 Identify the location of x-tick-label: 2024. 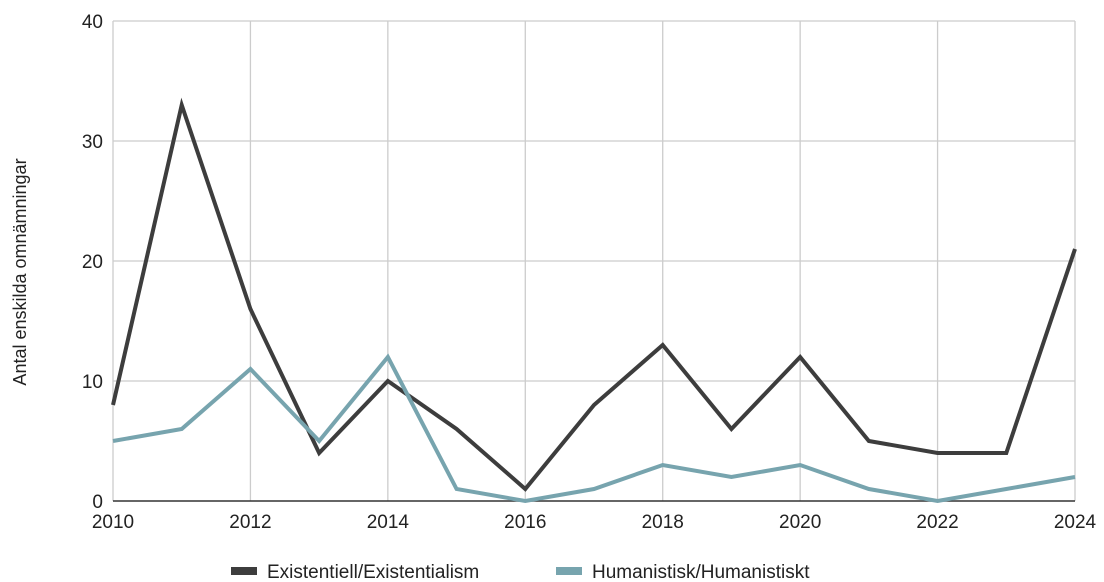
(1075, 522).